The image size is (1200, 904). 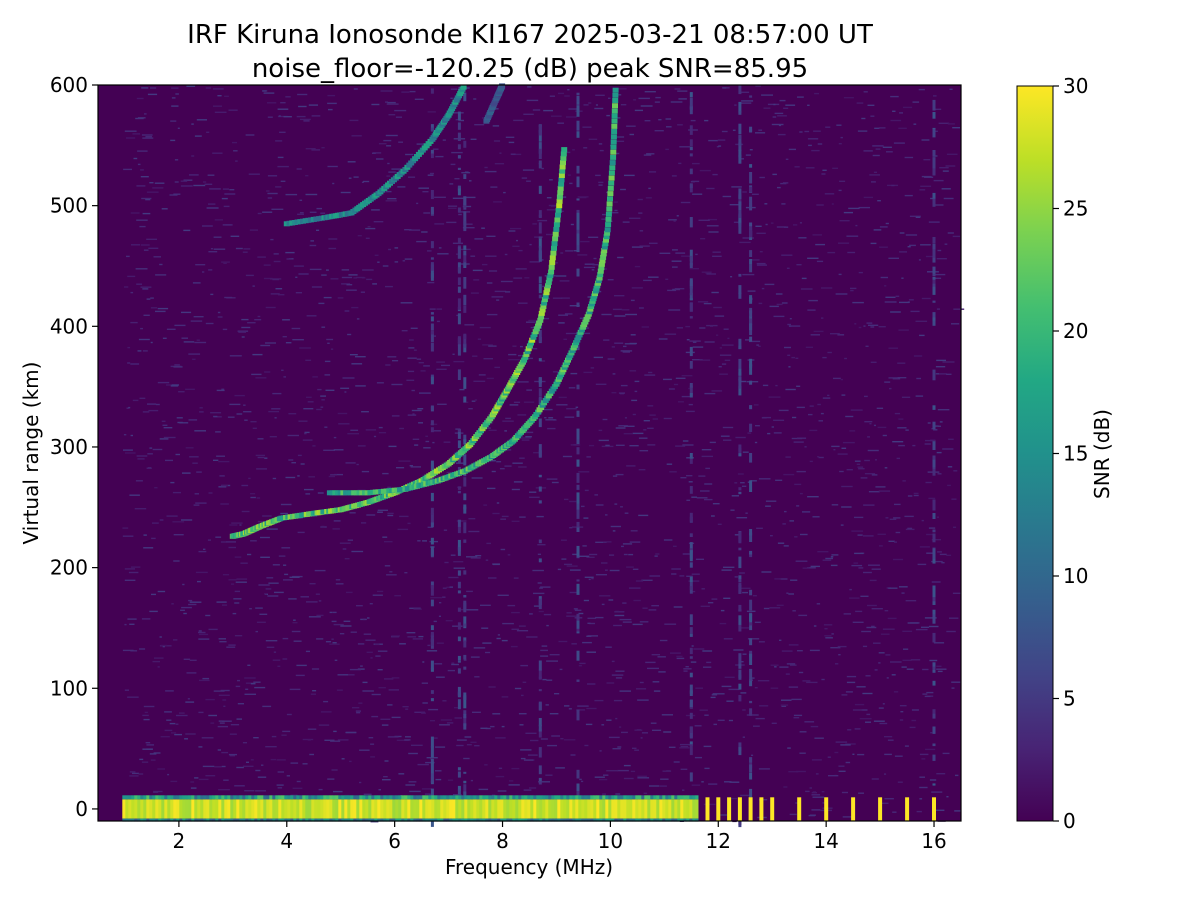 What do you see at coordinates (750, 809) in the screenshot?
I see `ground-echo-channel` at bounding box center [750, 809].